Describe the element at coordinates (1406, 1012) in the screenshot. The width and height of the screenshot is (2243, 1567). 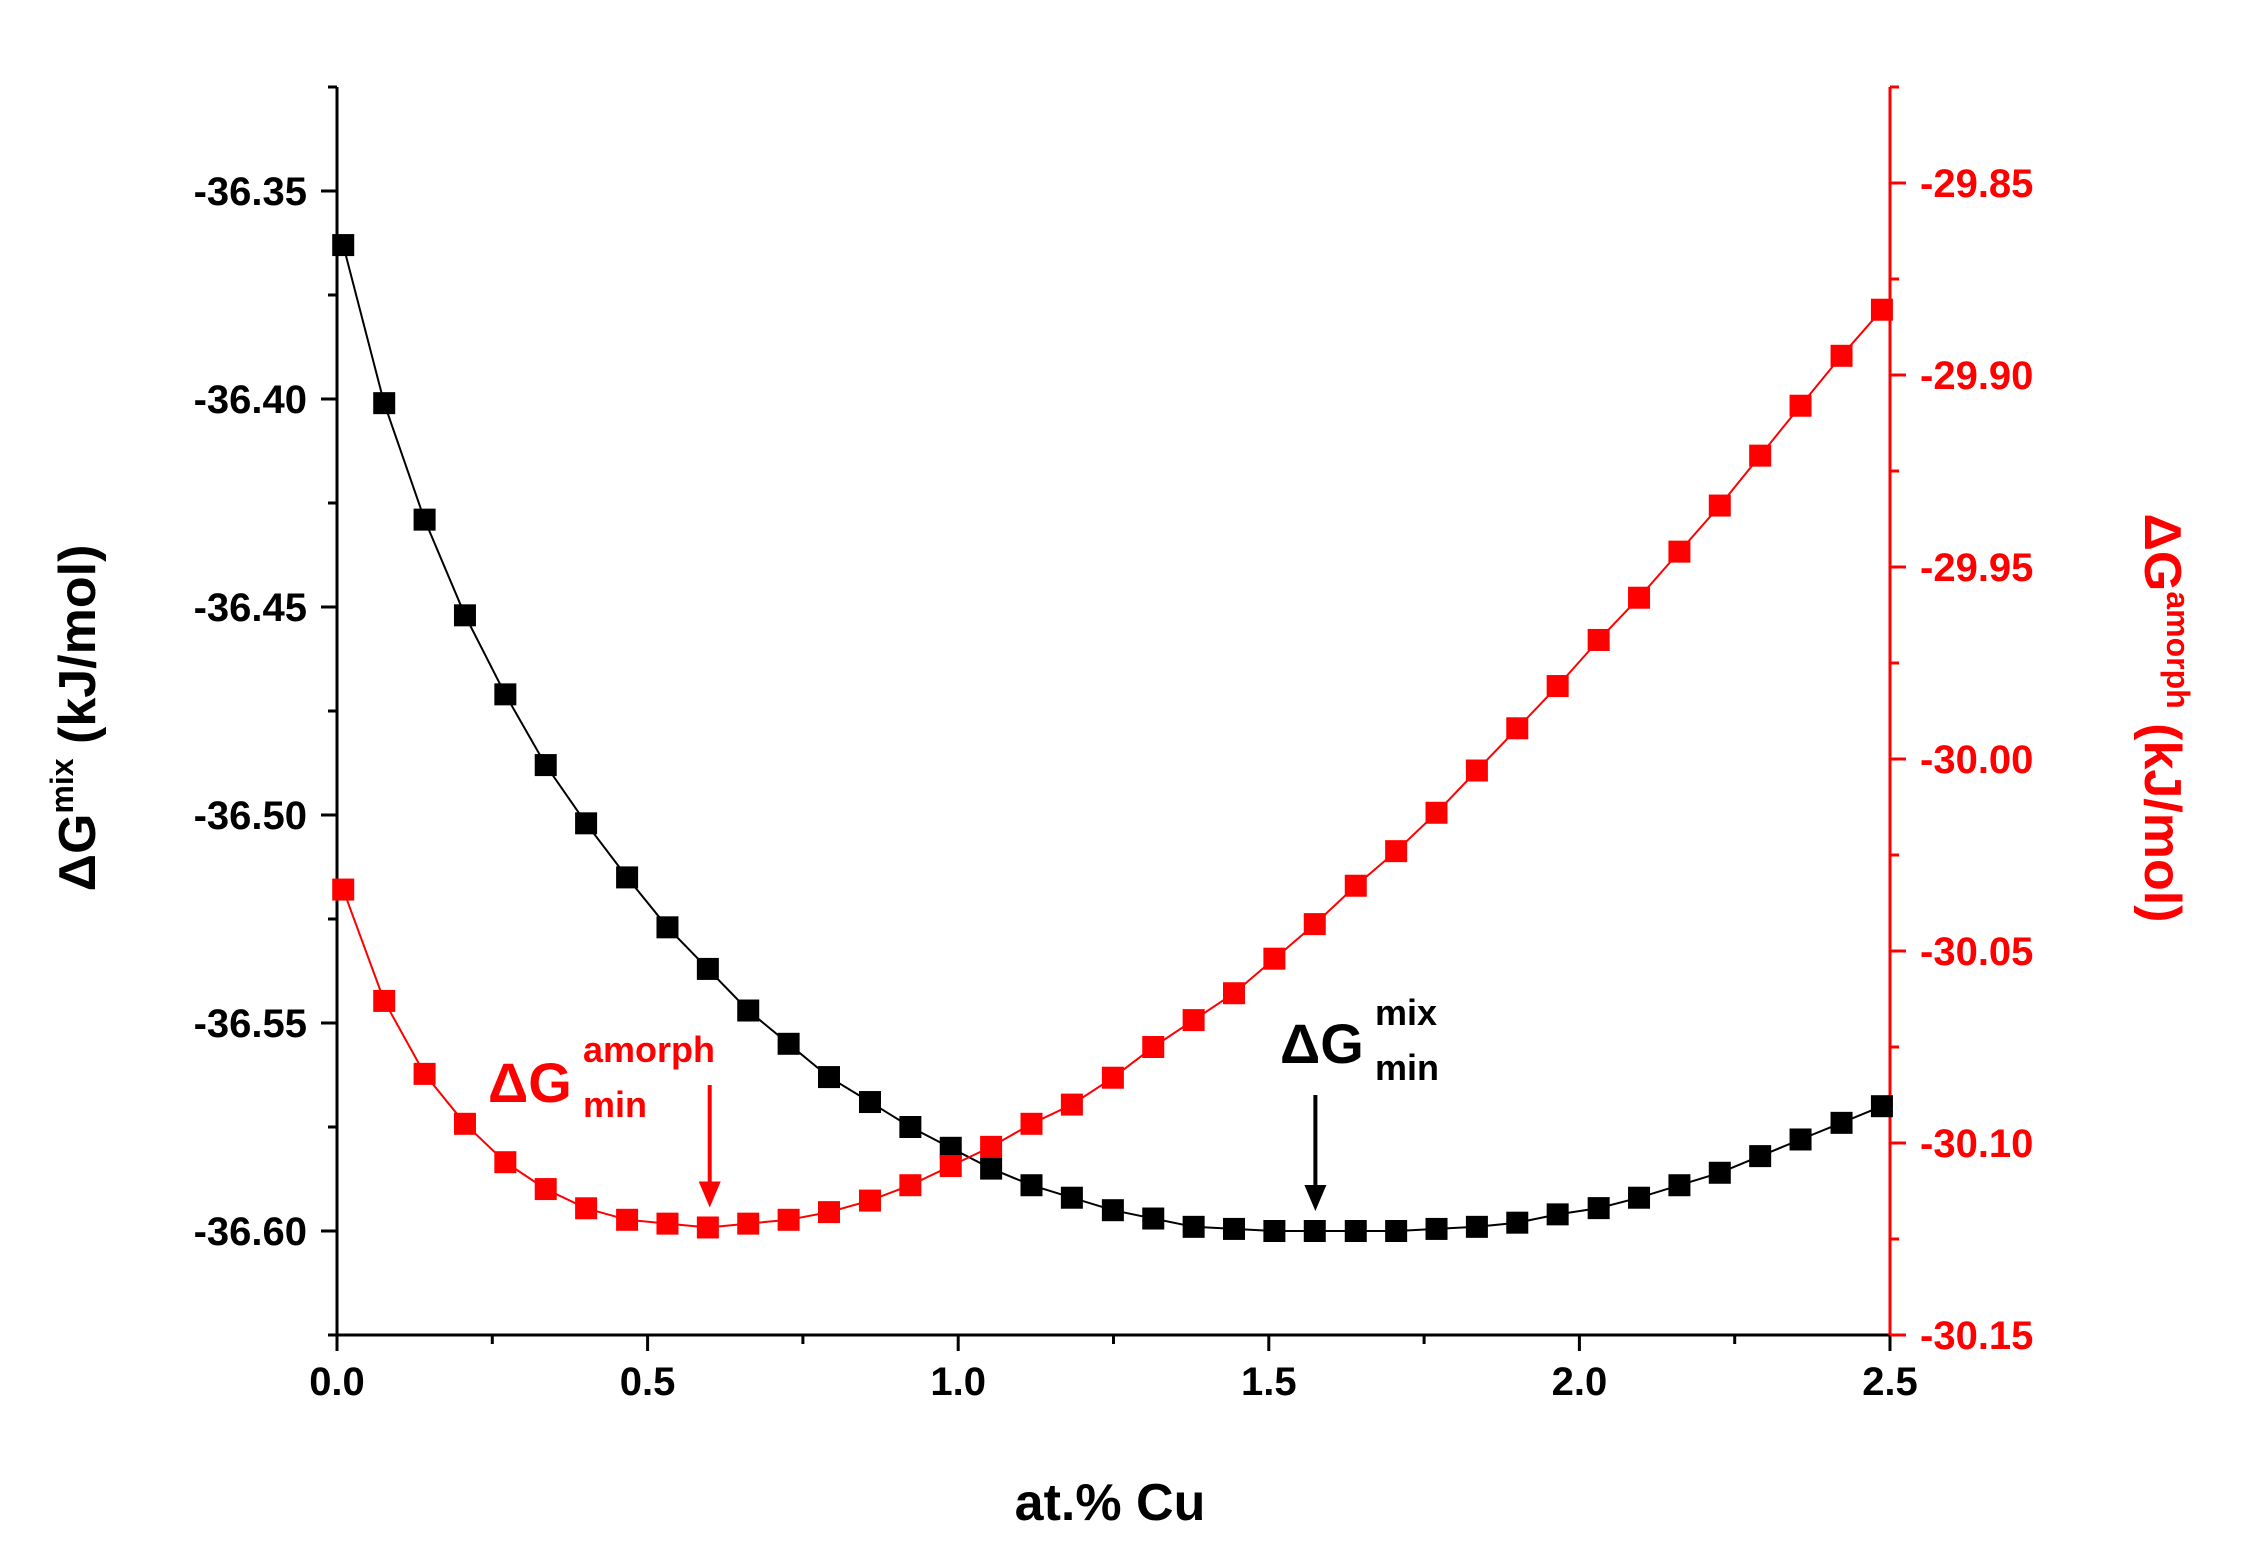
I see `annotation-mix-min-sup: mix` at that location.